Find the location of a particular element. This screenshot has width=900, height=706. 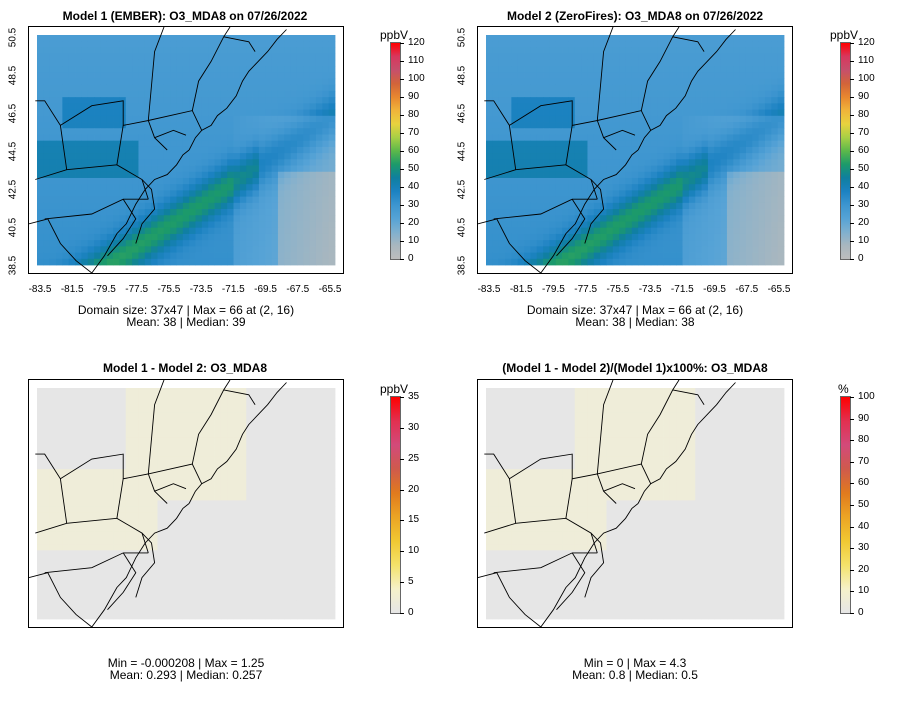

colorbar-tick-label: 50 is located at coordinates (864, 504).